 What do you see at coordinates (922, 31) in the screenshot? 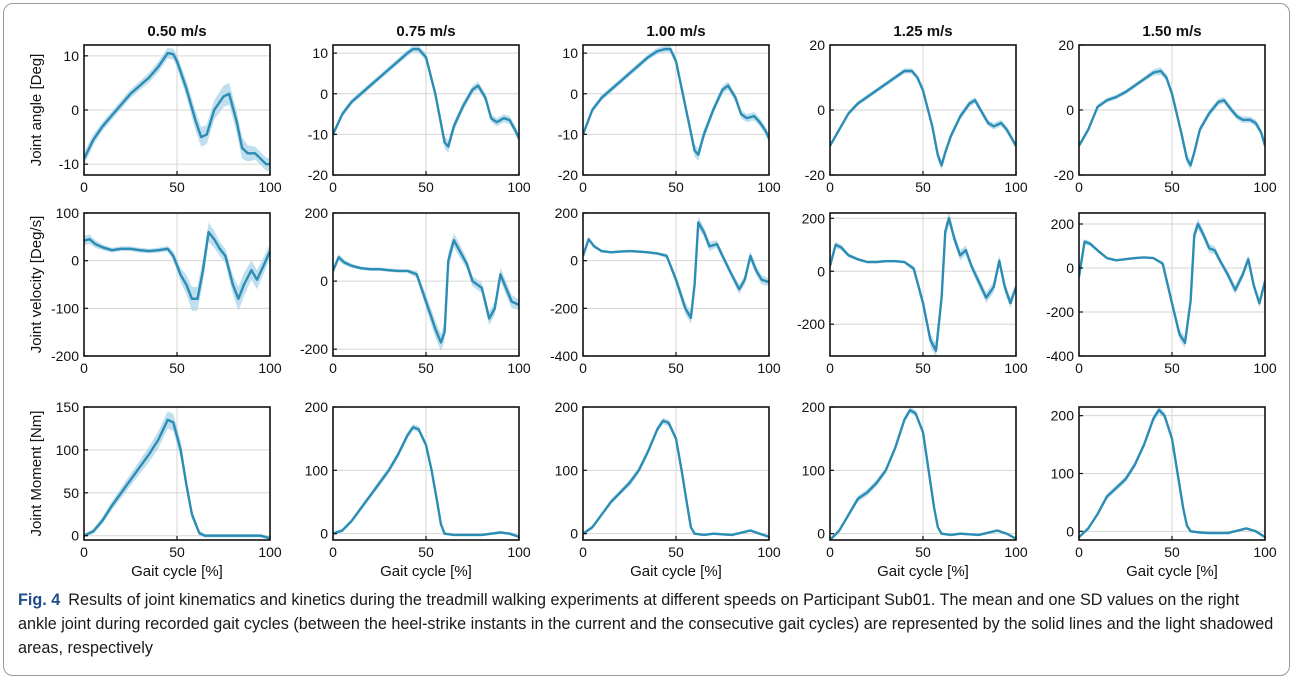
I see `column-title: 1.25 m/s` at bounding box center [922, 31].